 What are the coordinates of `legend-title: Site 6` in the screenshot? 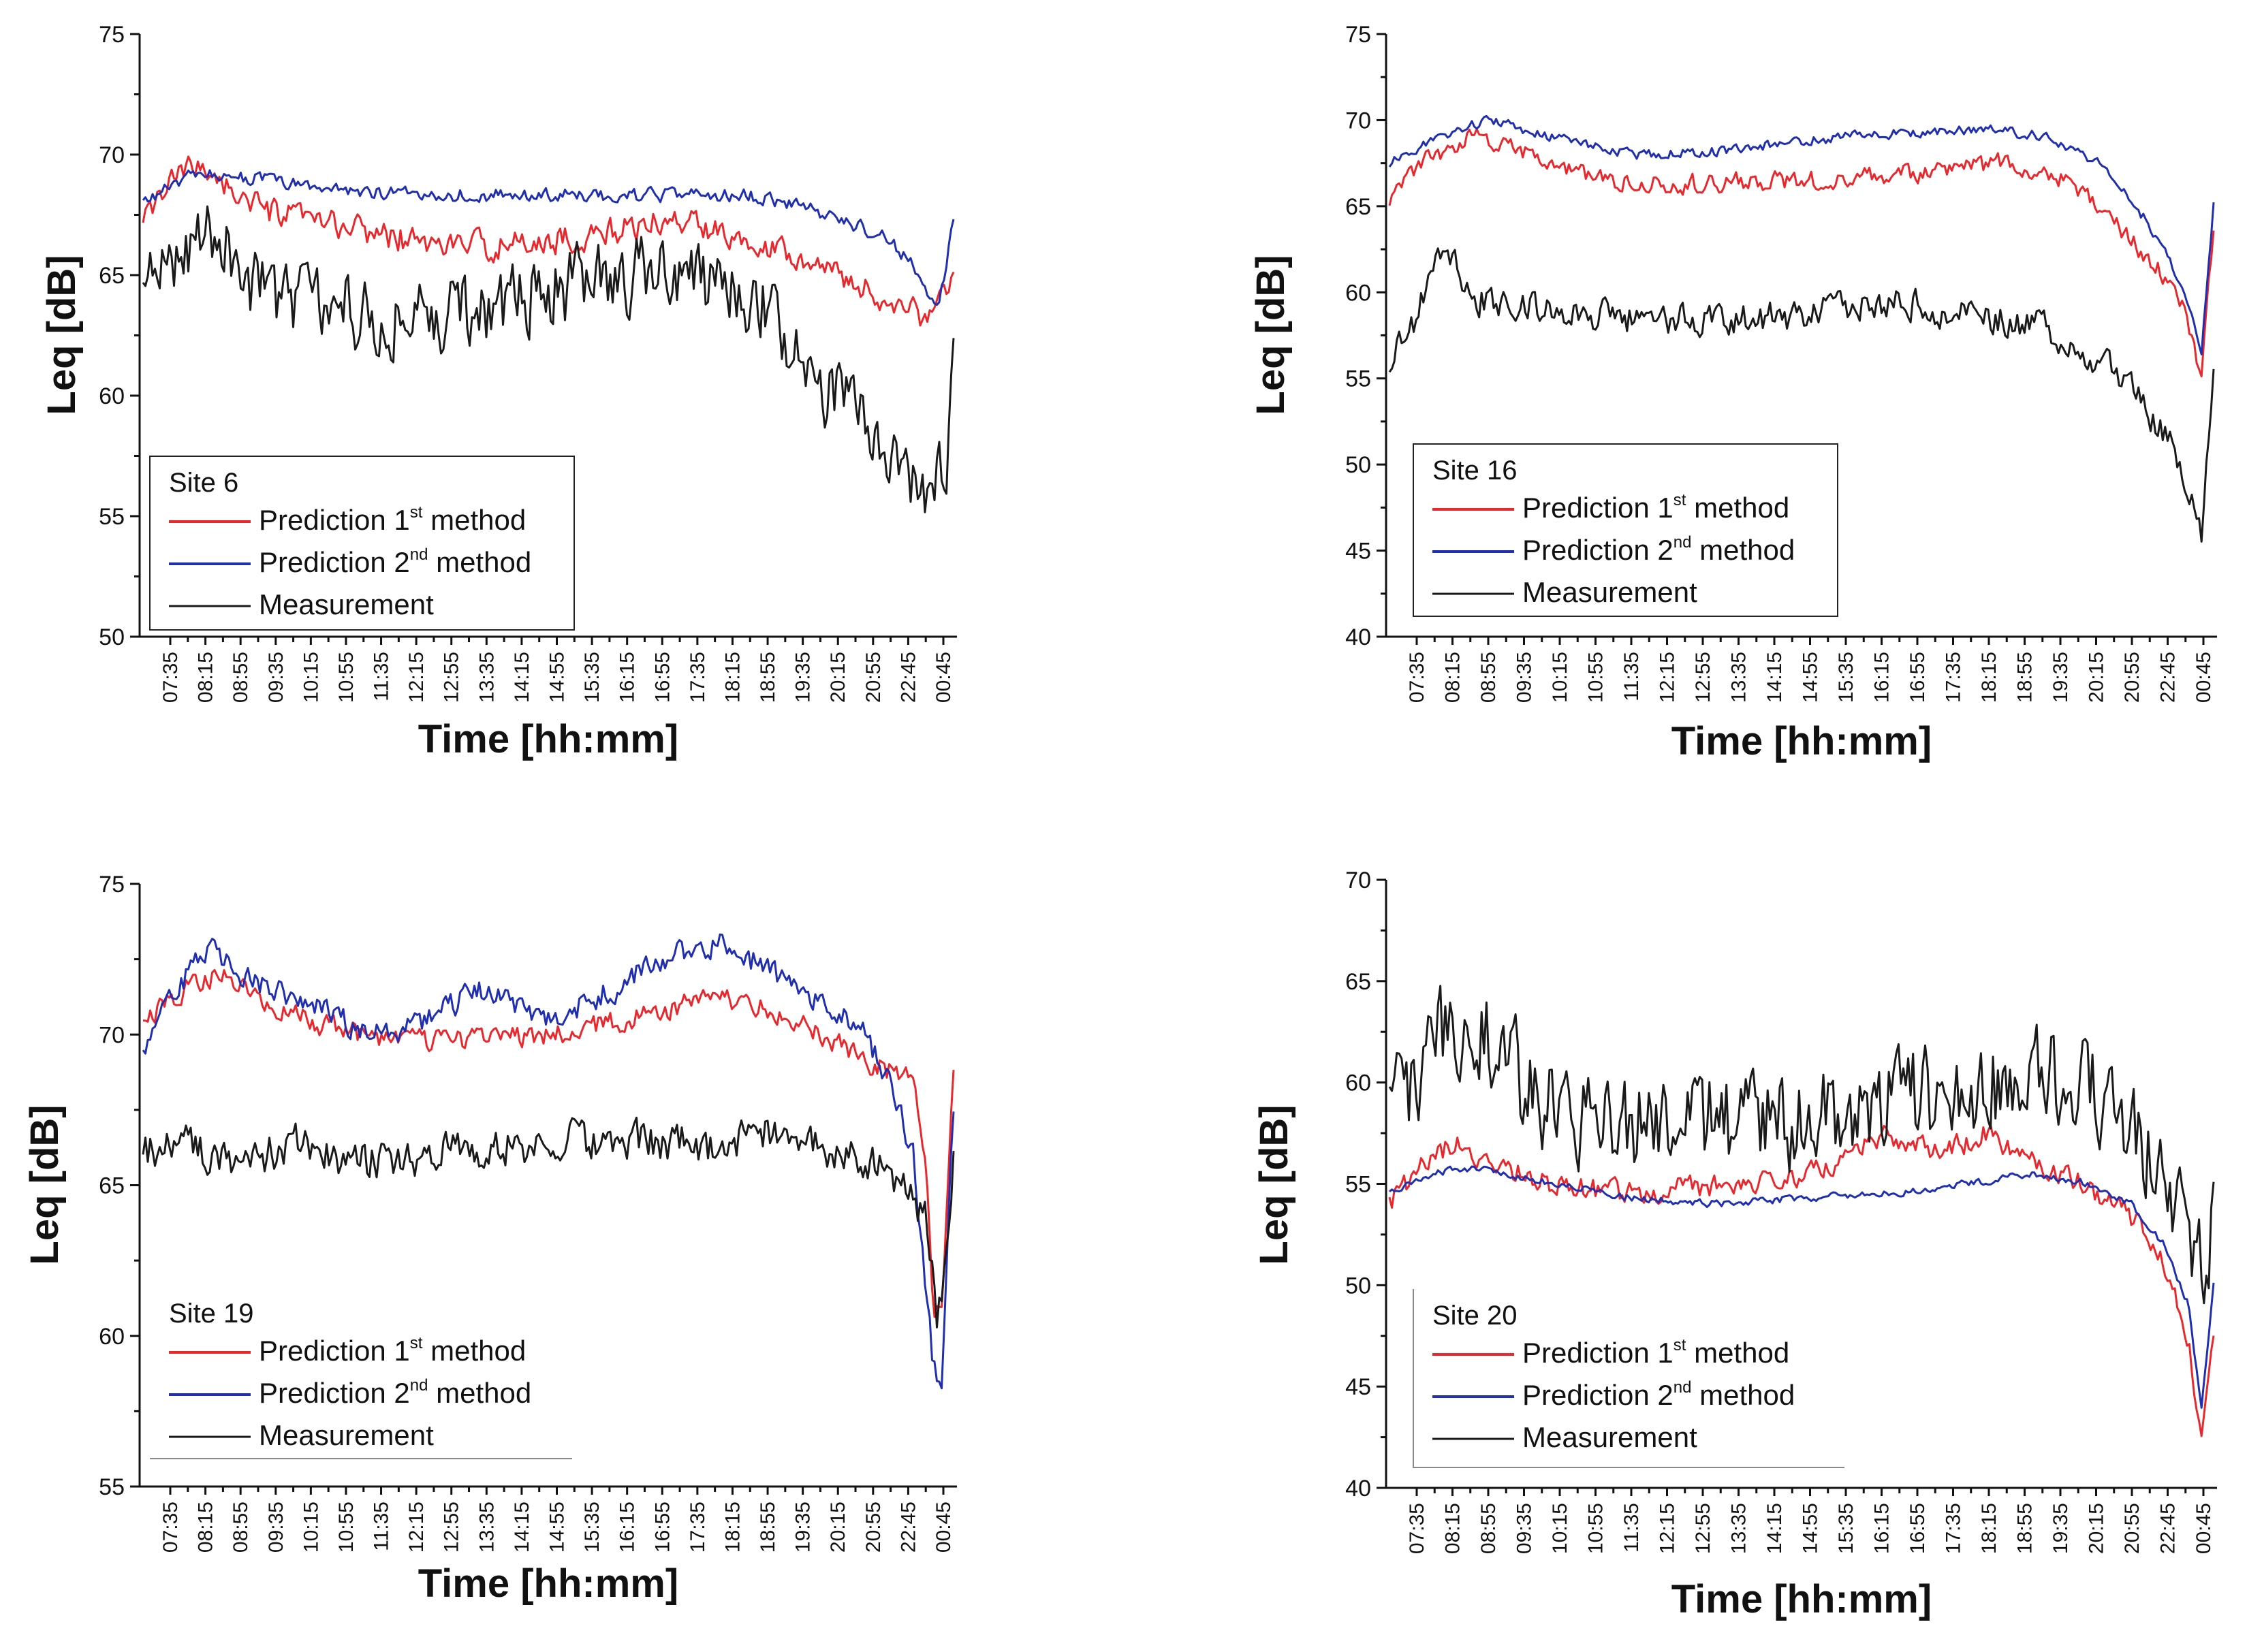 It's located at (203, 483).